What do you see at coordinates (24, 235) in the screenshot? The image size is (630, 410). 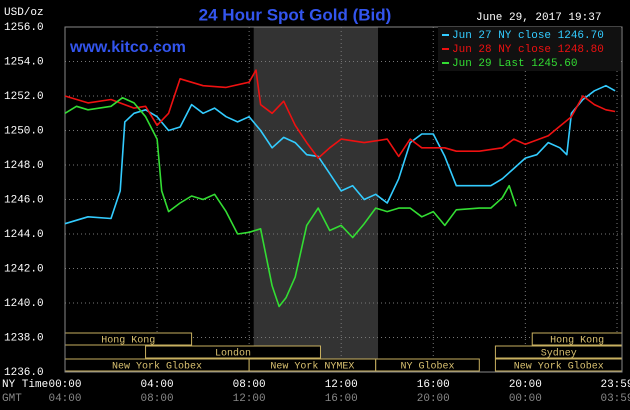 I see `y-tick-label: 1244.0` at bounding box center [24, 235].